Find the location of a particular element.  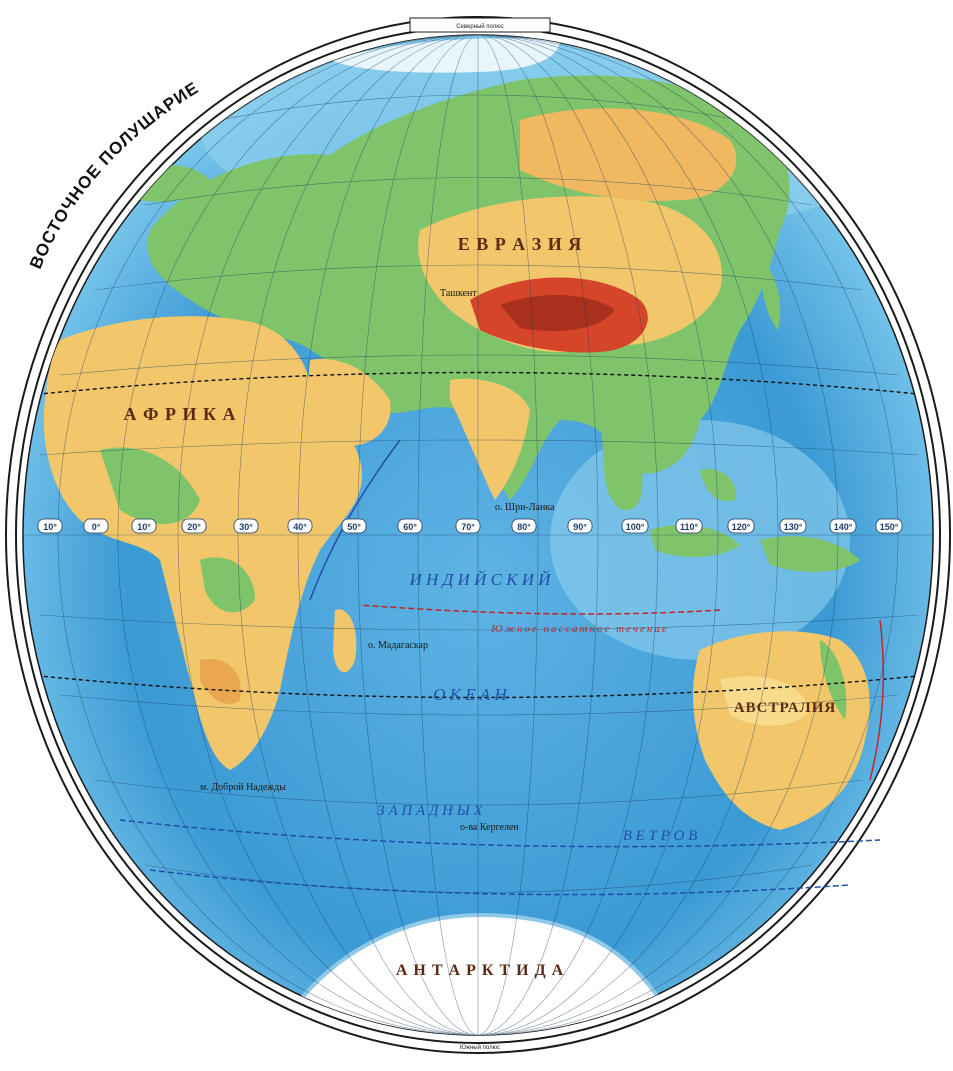

label-kerguelen: о-ва Кергелен is located at coordinates (489, 827).